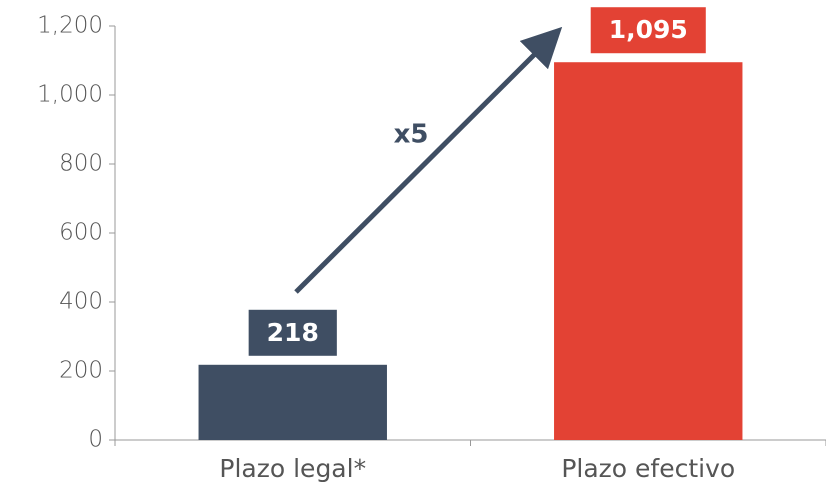  What do you see at coordinates (648, 468) in the screenshot?
I see `x-tick-label: Plazo efectivo` at bounding box center [648, 468].